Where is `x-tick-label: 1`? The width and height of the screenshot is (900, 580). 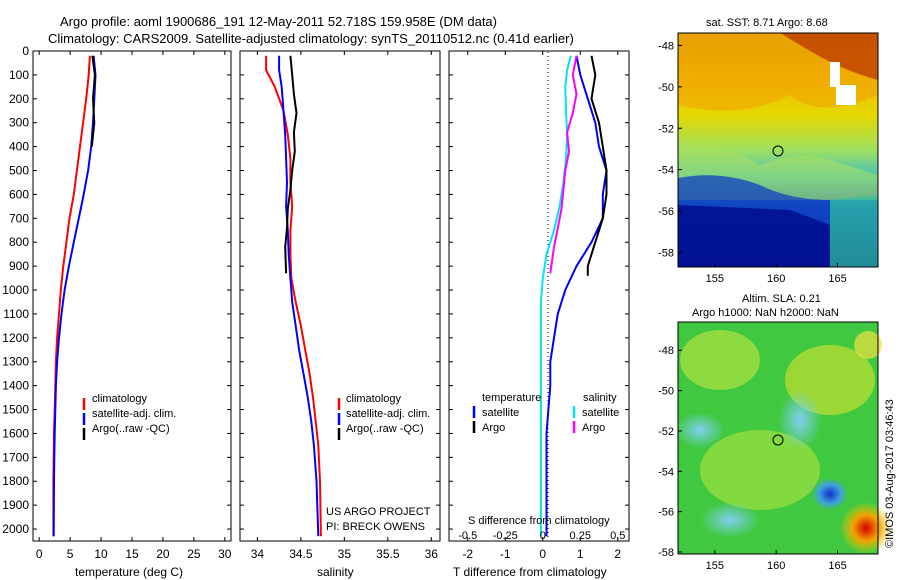 x-tick-label: 1 is located at coordinates (580, 554).